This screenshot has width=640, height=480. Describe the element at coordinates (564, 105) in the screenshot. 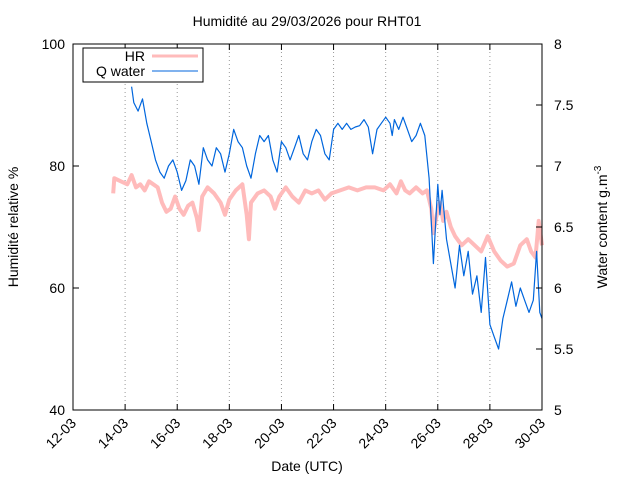

I see `y2-tick-label: 7.5` at that location.